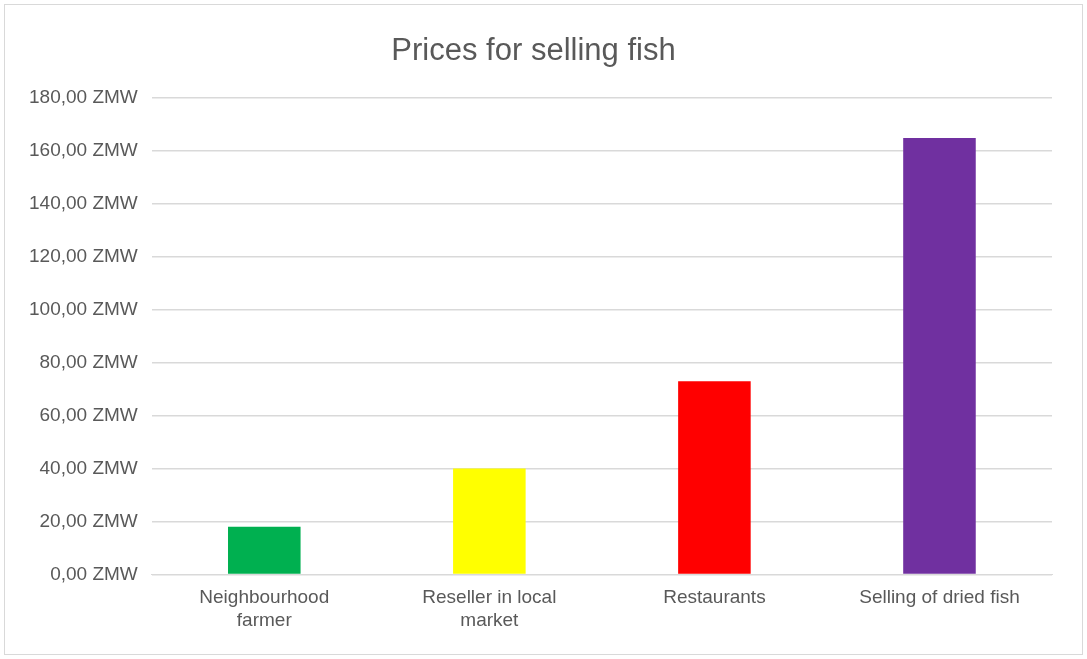  Describe the element at coordinates (264, 608) in the screenshot. I see `x-tick-label: Neighbourhood farmer` at that location.